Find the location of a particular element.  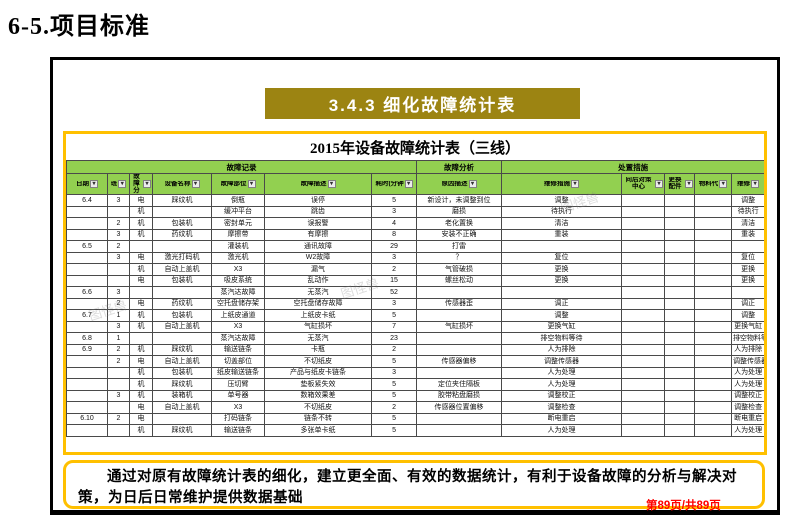

table-cell: 输送链条 is located at coordinates (238, 430).